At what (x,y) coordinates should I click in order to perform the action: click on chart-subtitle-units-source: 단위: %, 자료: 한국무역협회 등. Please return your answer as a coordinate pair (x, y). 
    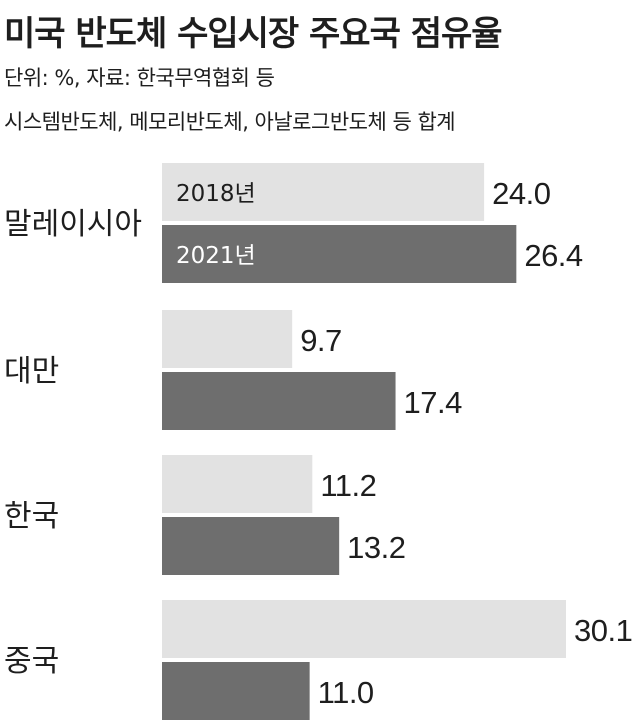
    Looking at the image, I should click on (139, 78).